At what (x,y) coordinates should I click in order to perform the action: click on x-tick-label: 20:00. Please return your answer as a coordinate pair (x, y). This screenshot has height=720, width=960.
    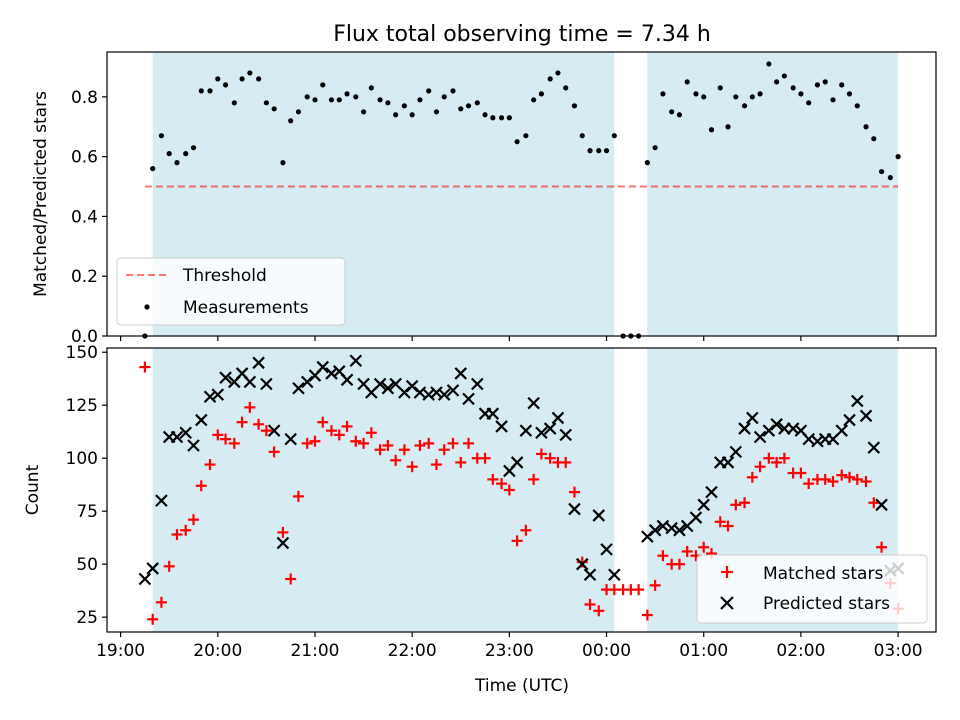
    Looking at the image, I should click on (217, 651).